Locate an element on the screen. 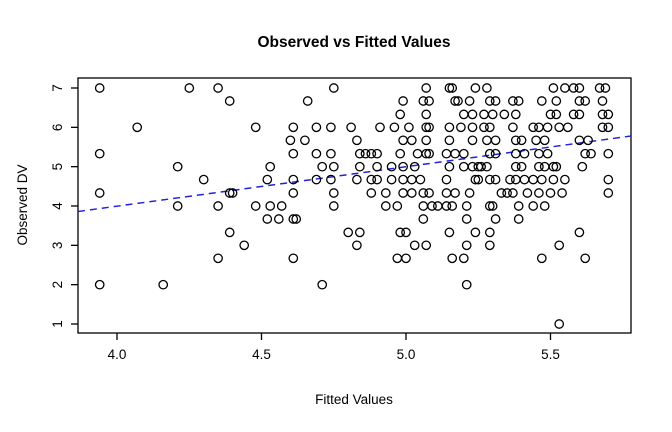 The width and height of the screenshot is (672, 432). y-tick-label: 1 is located at coordinates (57, 324).